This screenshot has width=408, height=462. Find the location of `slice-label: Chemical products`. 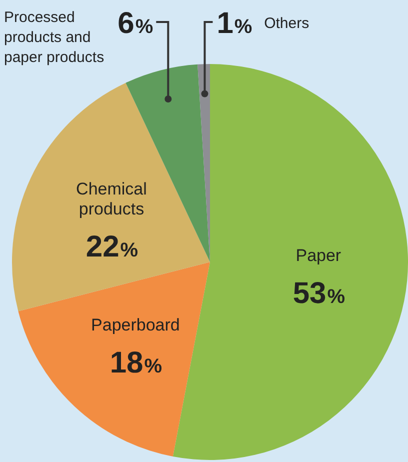

slice-label: Chemical products is located at coordinates (111, 199).